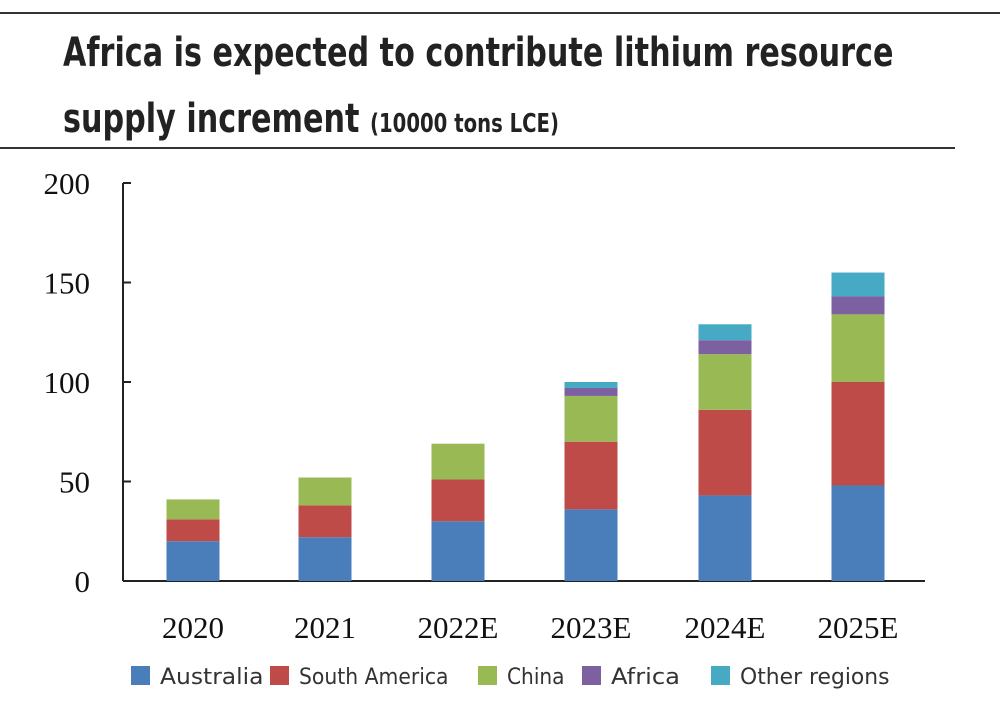  I want to click on legend-label: Australia, so click(212, 677).